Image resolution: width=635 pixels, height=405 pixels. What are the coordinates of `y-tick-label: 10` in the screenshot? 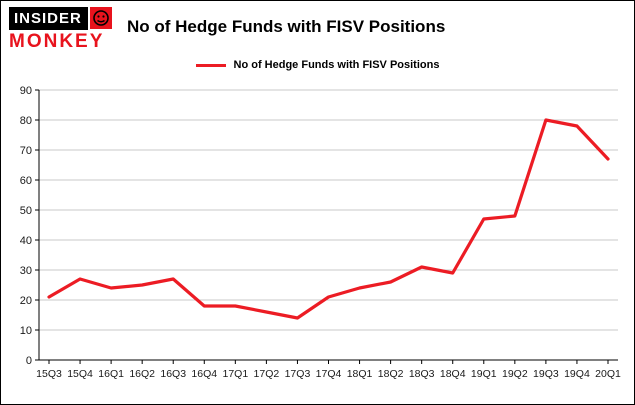 It's located at (26, 331).